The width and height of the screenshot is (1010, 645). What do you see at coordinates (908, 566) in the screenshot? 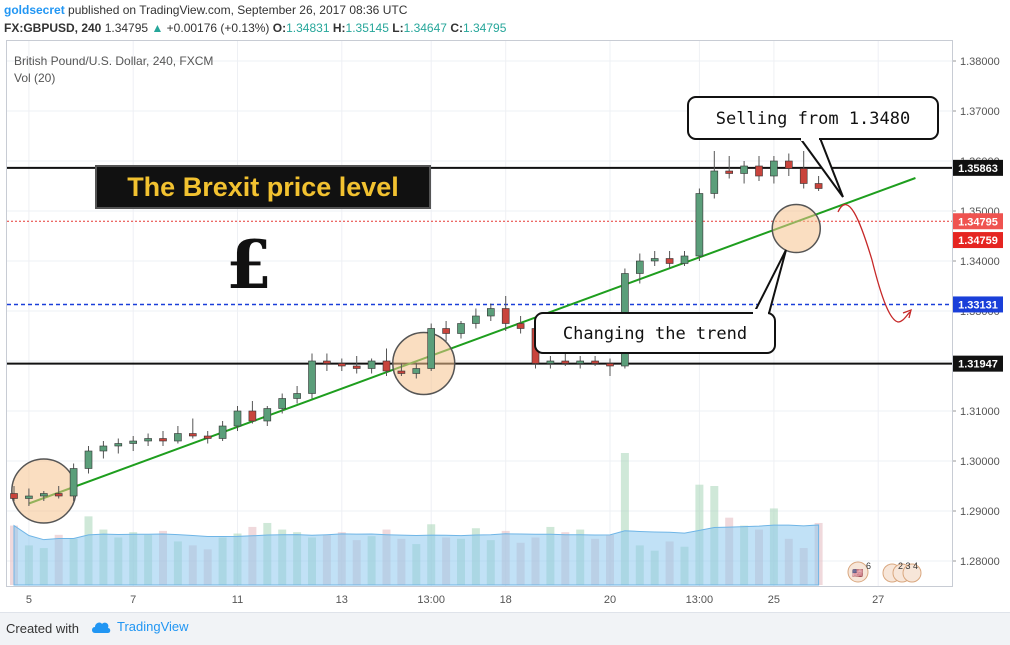
I see `uk-event-counts: 2 3 4` at bounding box center [908, 566].